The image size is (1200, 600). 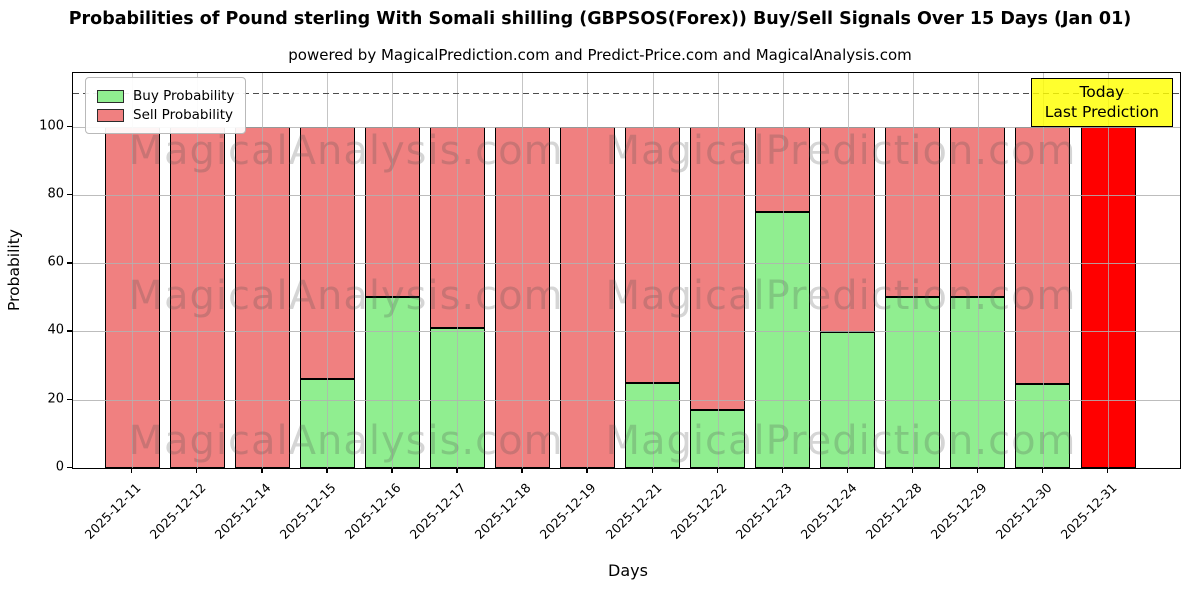 I want to click on legend-label-sell: Sell Probability, so click(x=183, y=115).